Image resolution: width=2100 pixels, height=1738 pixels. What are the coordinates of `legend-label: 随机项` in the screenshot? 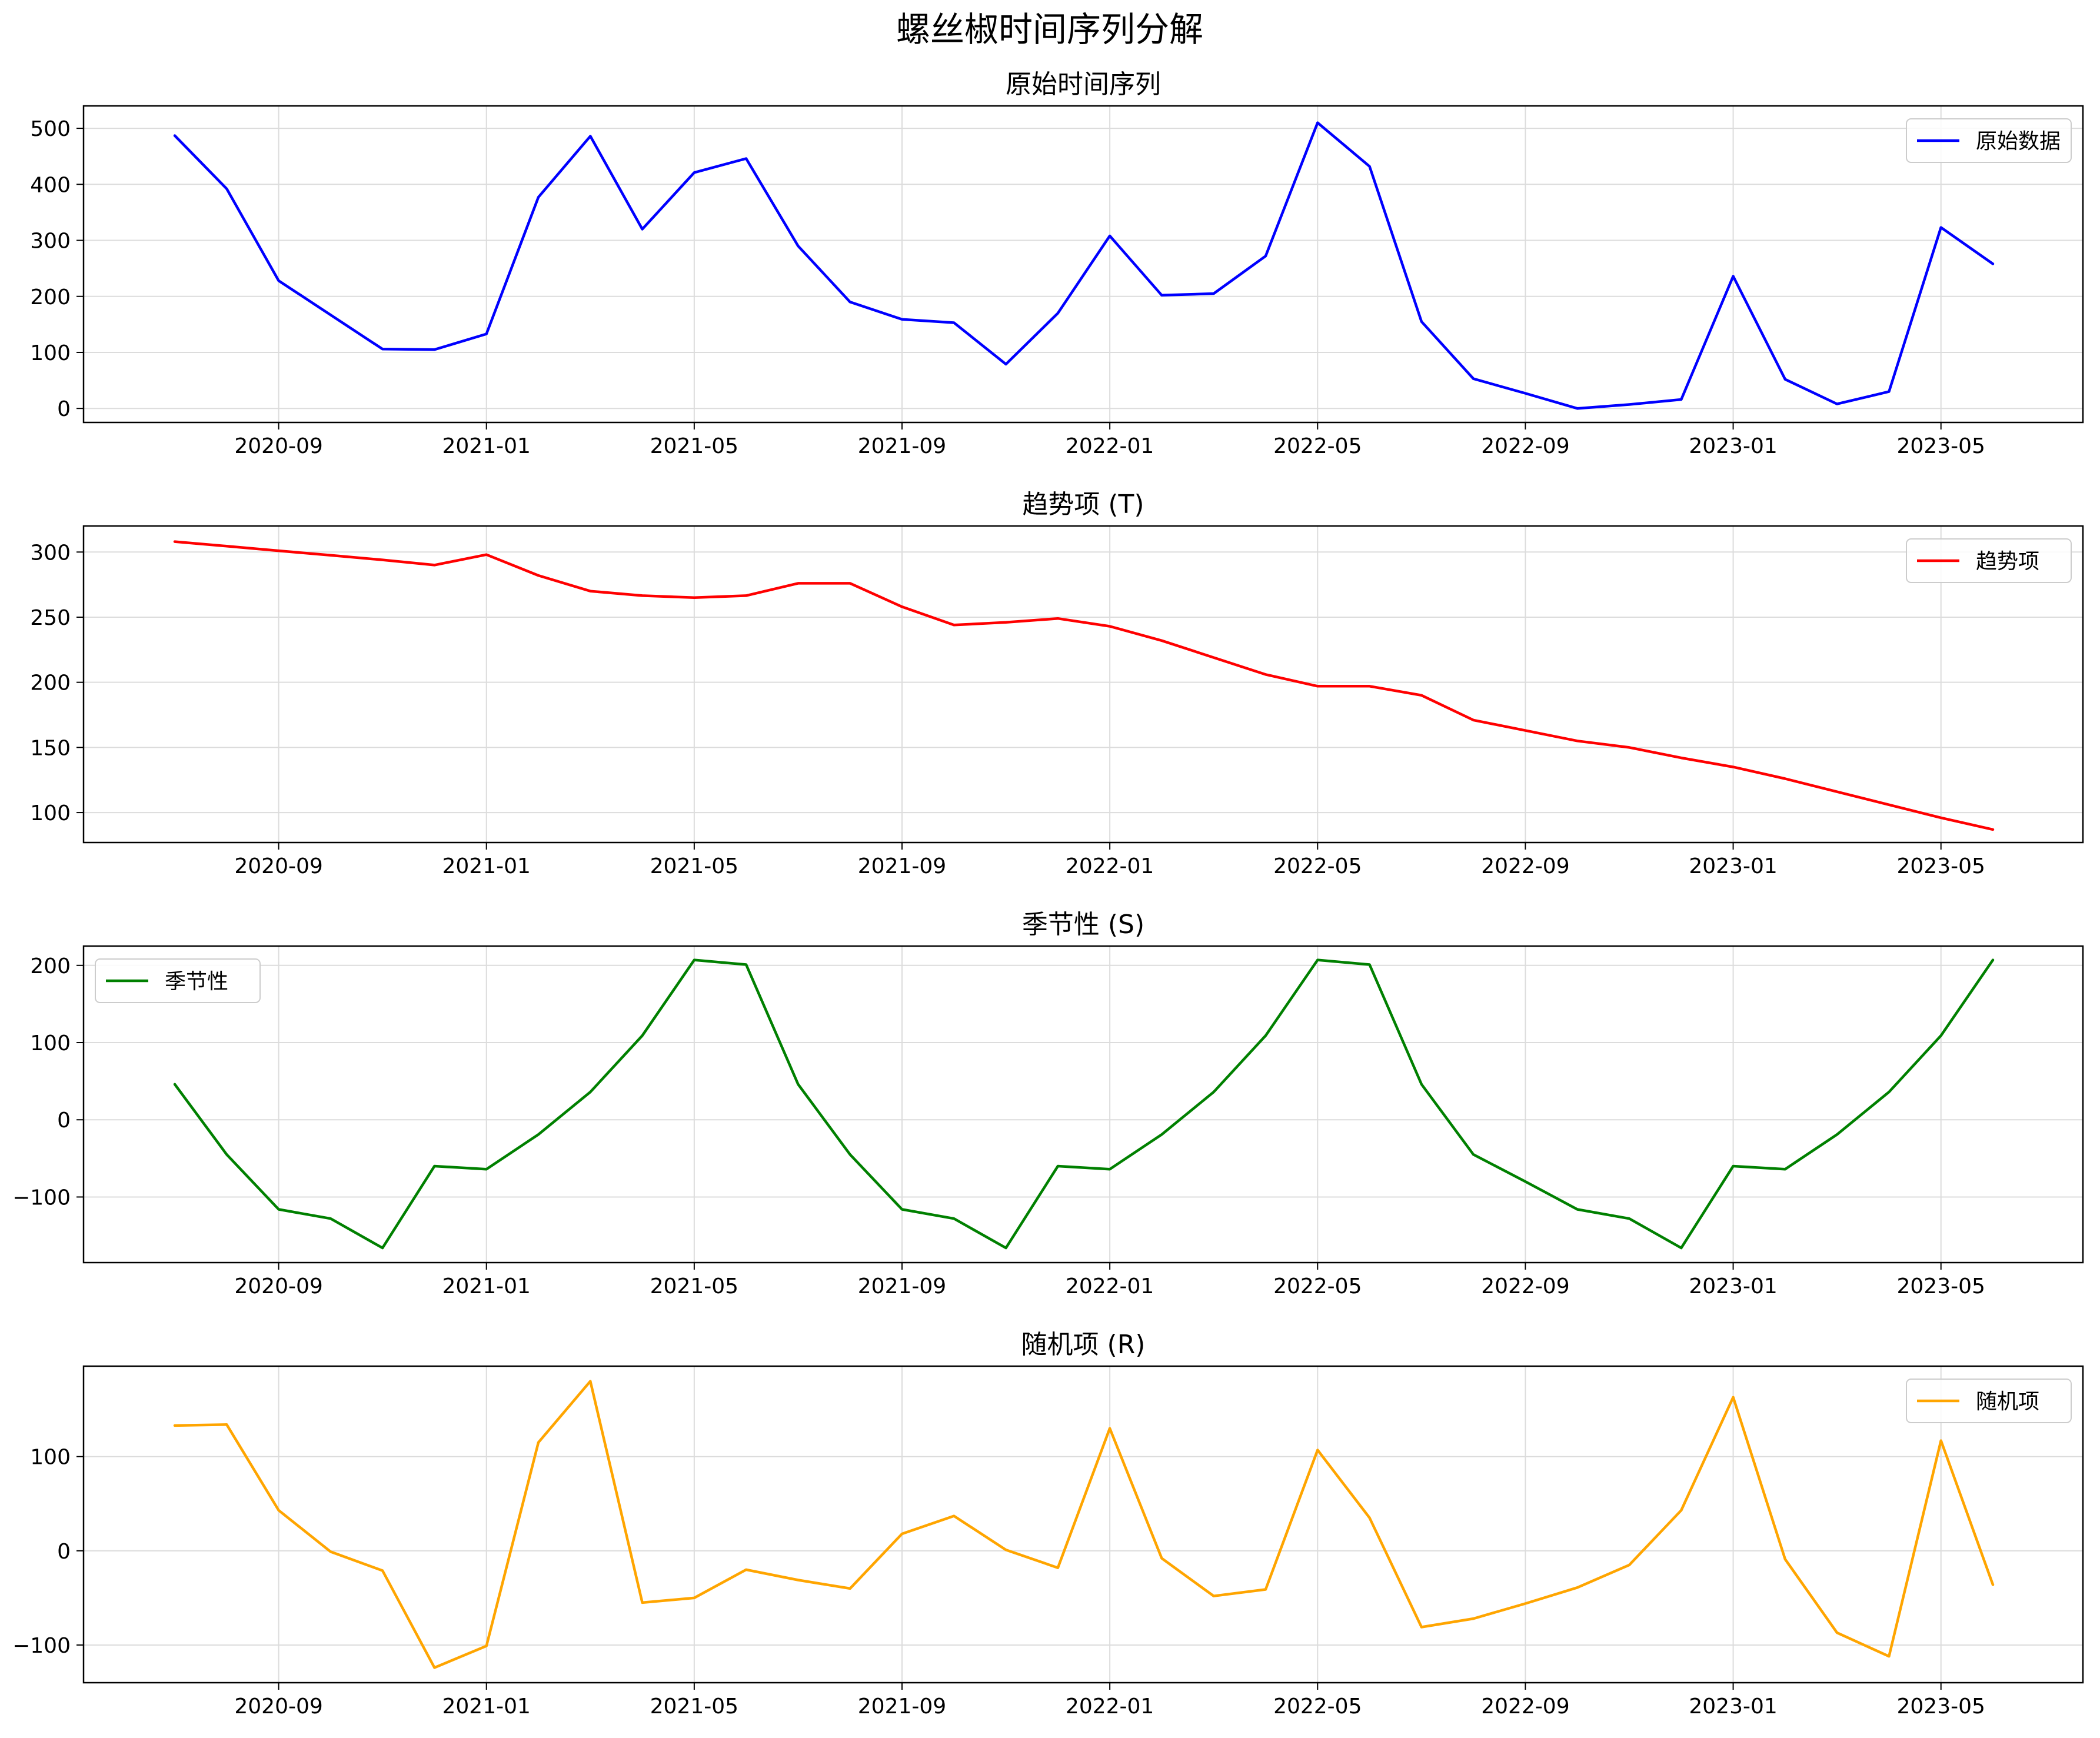 It's located at (2007, 1402).